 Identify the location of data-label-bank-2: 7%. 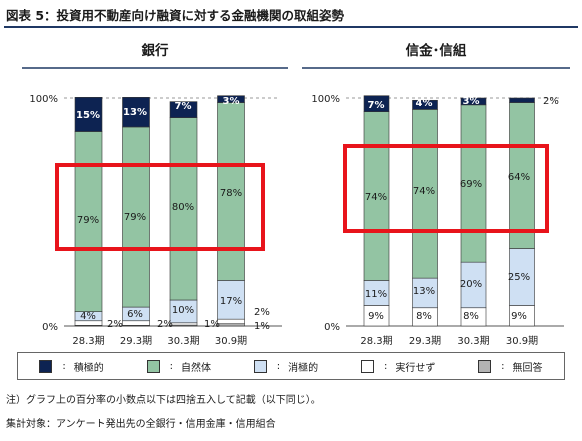
(183, 106).